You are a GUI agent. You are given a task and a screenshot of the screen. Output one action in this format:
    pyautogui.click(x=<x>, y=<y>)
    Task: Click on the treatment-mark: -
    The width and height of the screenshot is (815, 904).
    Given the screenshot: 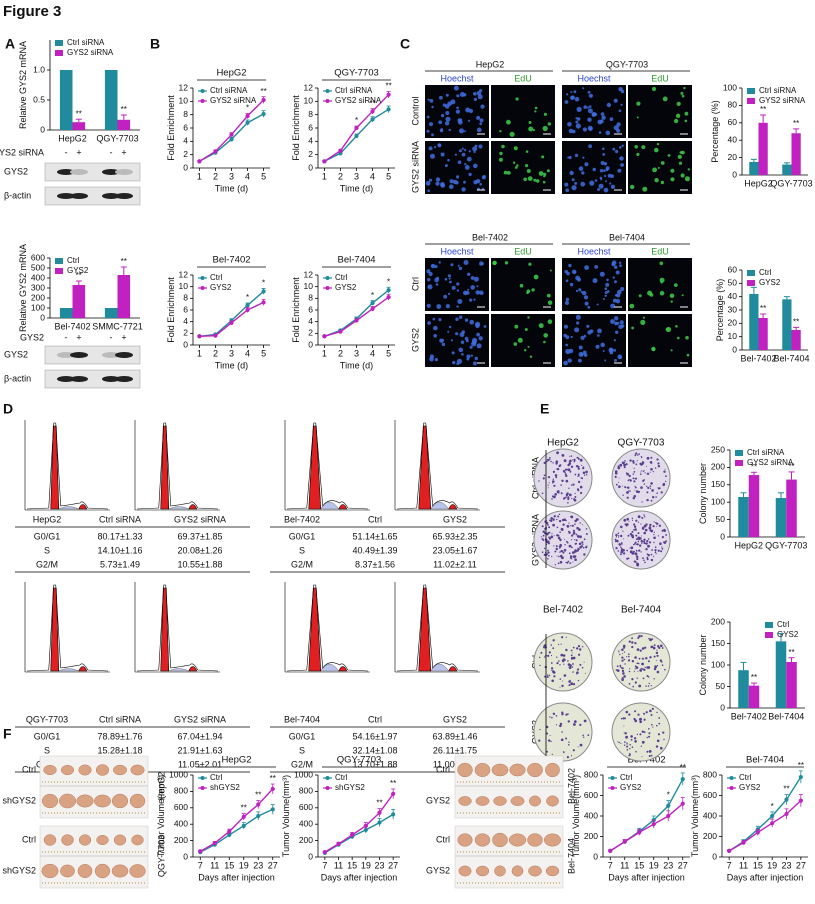 What is the action you would take?
    pyautogui.click(x=111, y=337)
    